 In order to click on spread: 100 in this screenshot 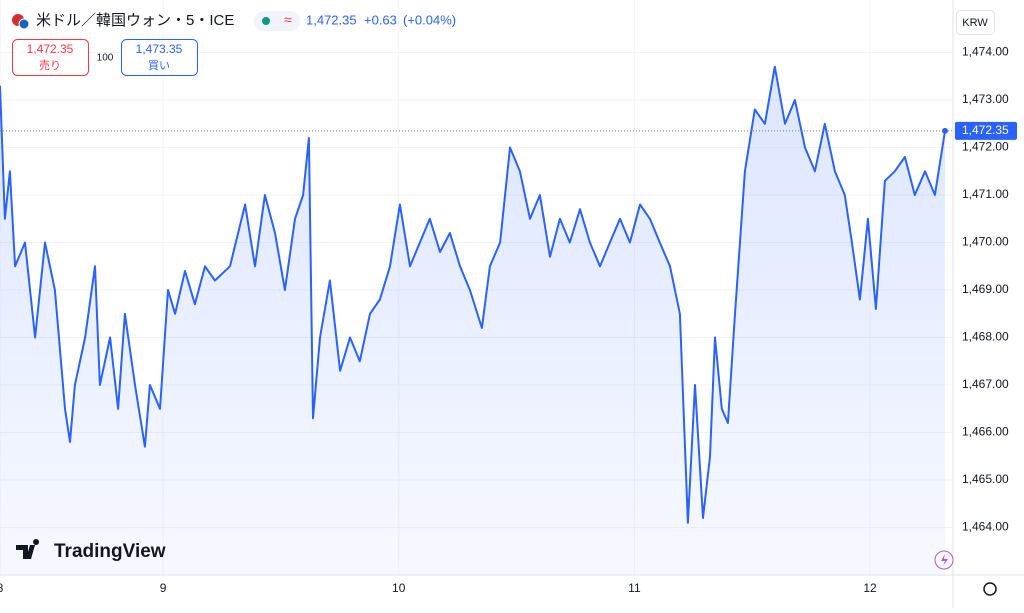, I will do `click(105, 58)`.